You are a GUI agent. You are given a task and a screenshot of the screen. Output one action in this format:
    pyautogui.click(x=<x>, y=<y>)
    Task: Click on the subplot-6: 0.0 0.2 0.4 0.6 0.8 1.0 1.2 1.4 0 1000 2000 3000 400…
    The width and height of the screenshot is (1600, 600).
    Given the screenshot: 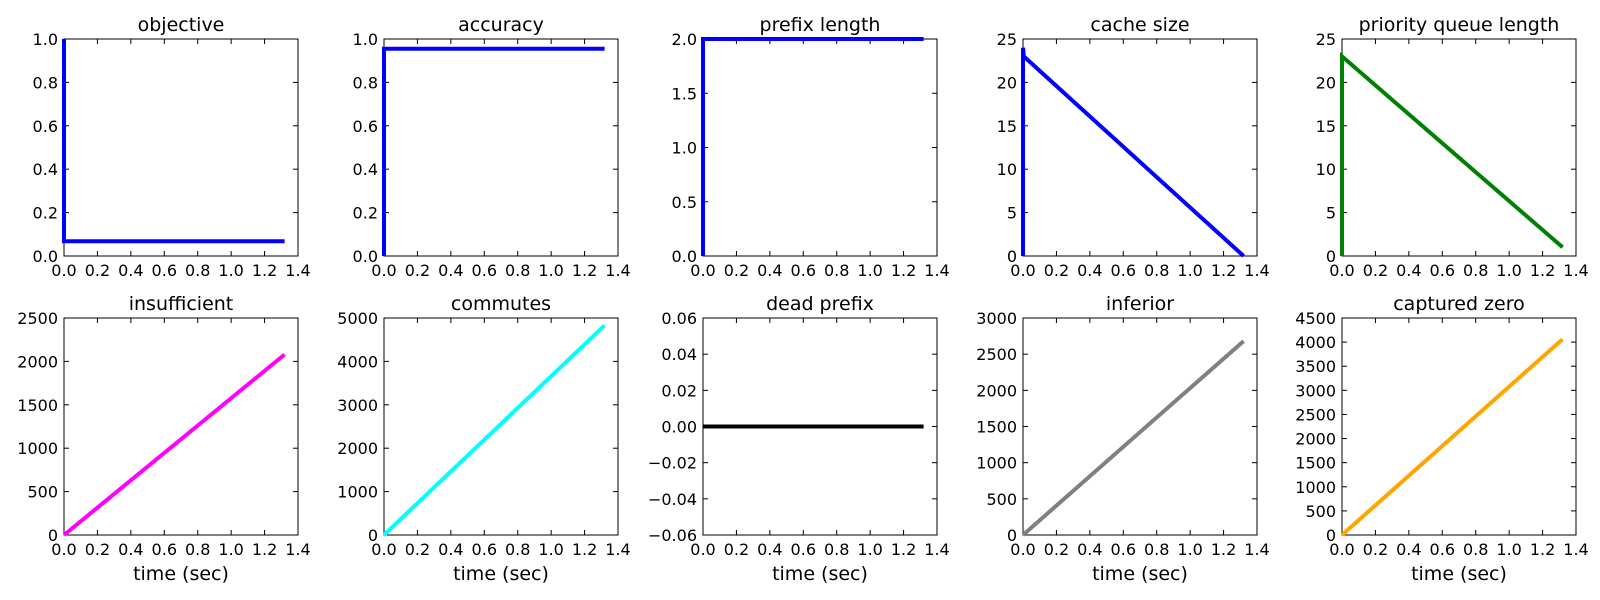 What is the action you would take?
    pyautogui.click(x=483, y=439)
    